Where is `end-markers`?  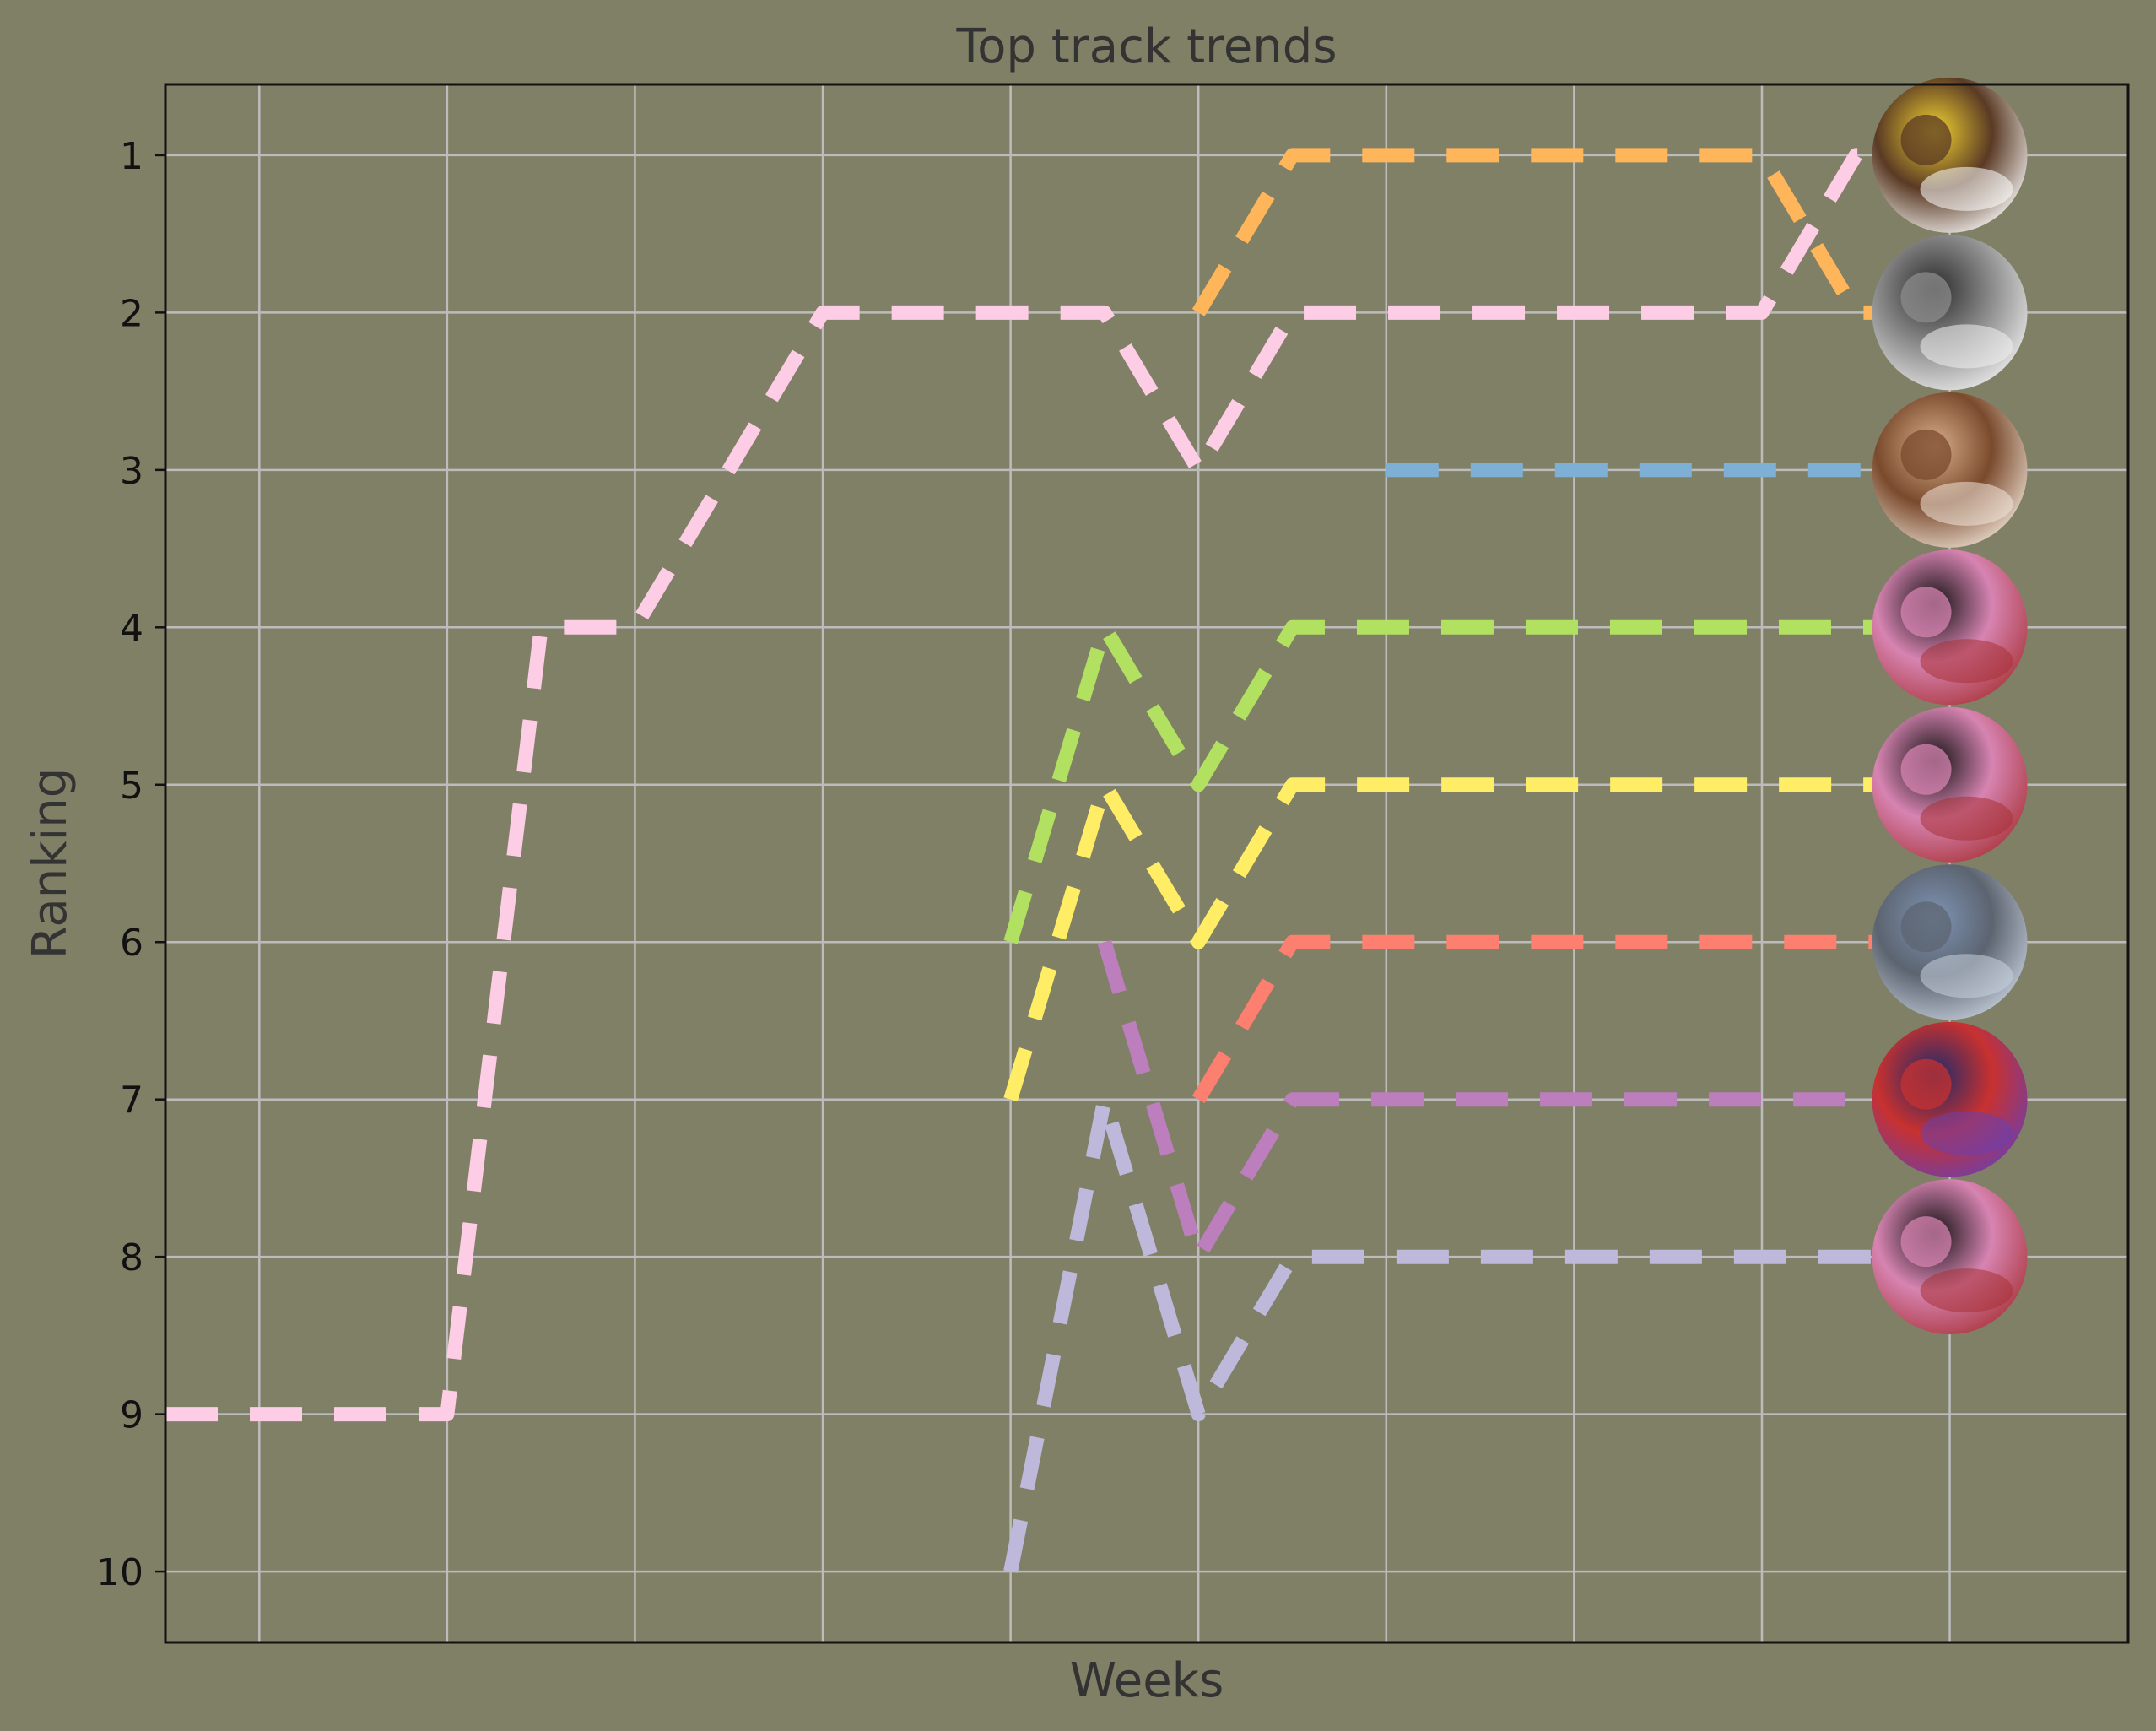 end-markers is located at coordinates (1950, 706).